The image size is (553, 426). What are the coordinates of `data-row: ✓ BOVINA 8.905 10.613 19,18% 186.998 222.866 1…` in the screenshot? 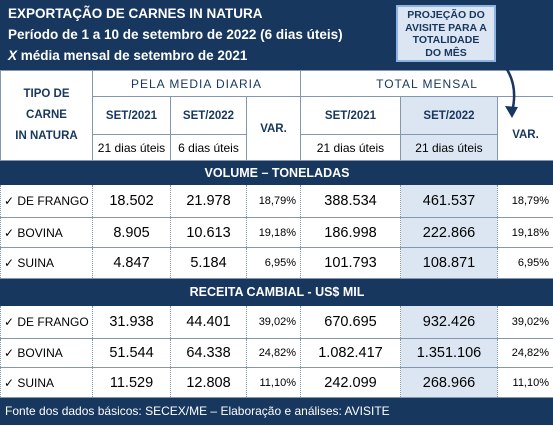 It's located at (276, 232).